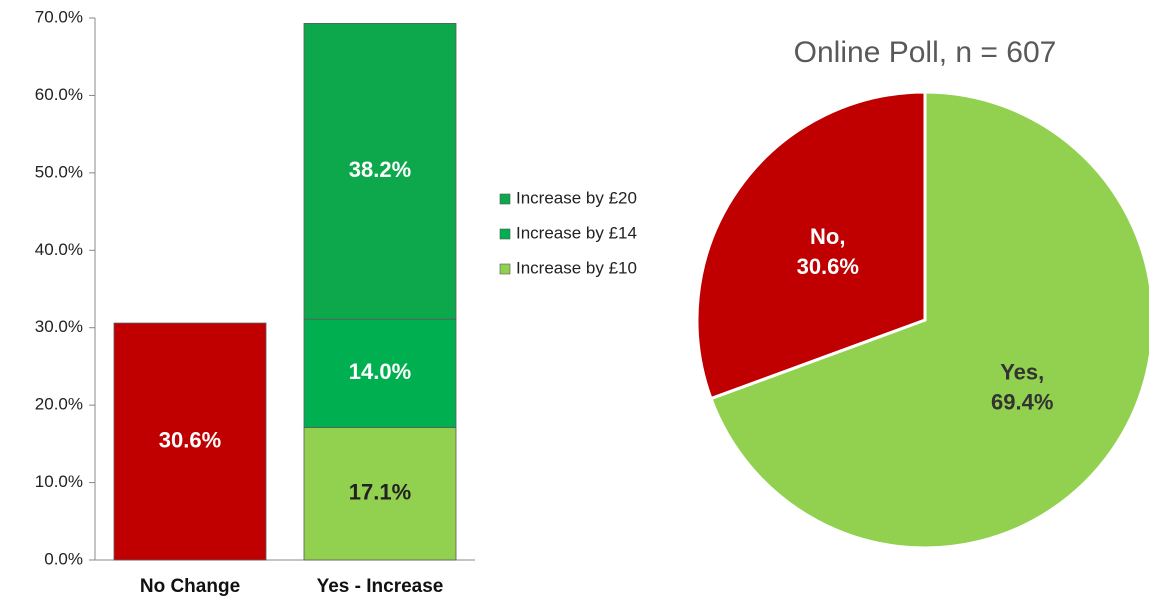 The width and height of the screenshot is (1149, 601). I want to click on data-label: 14.0%, so click(380, 371).